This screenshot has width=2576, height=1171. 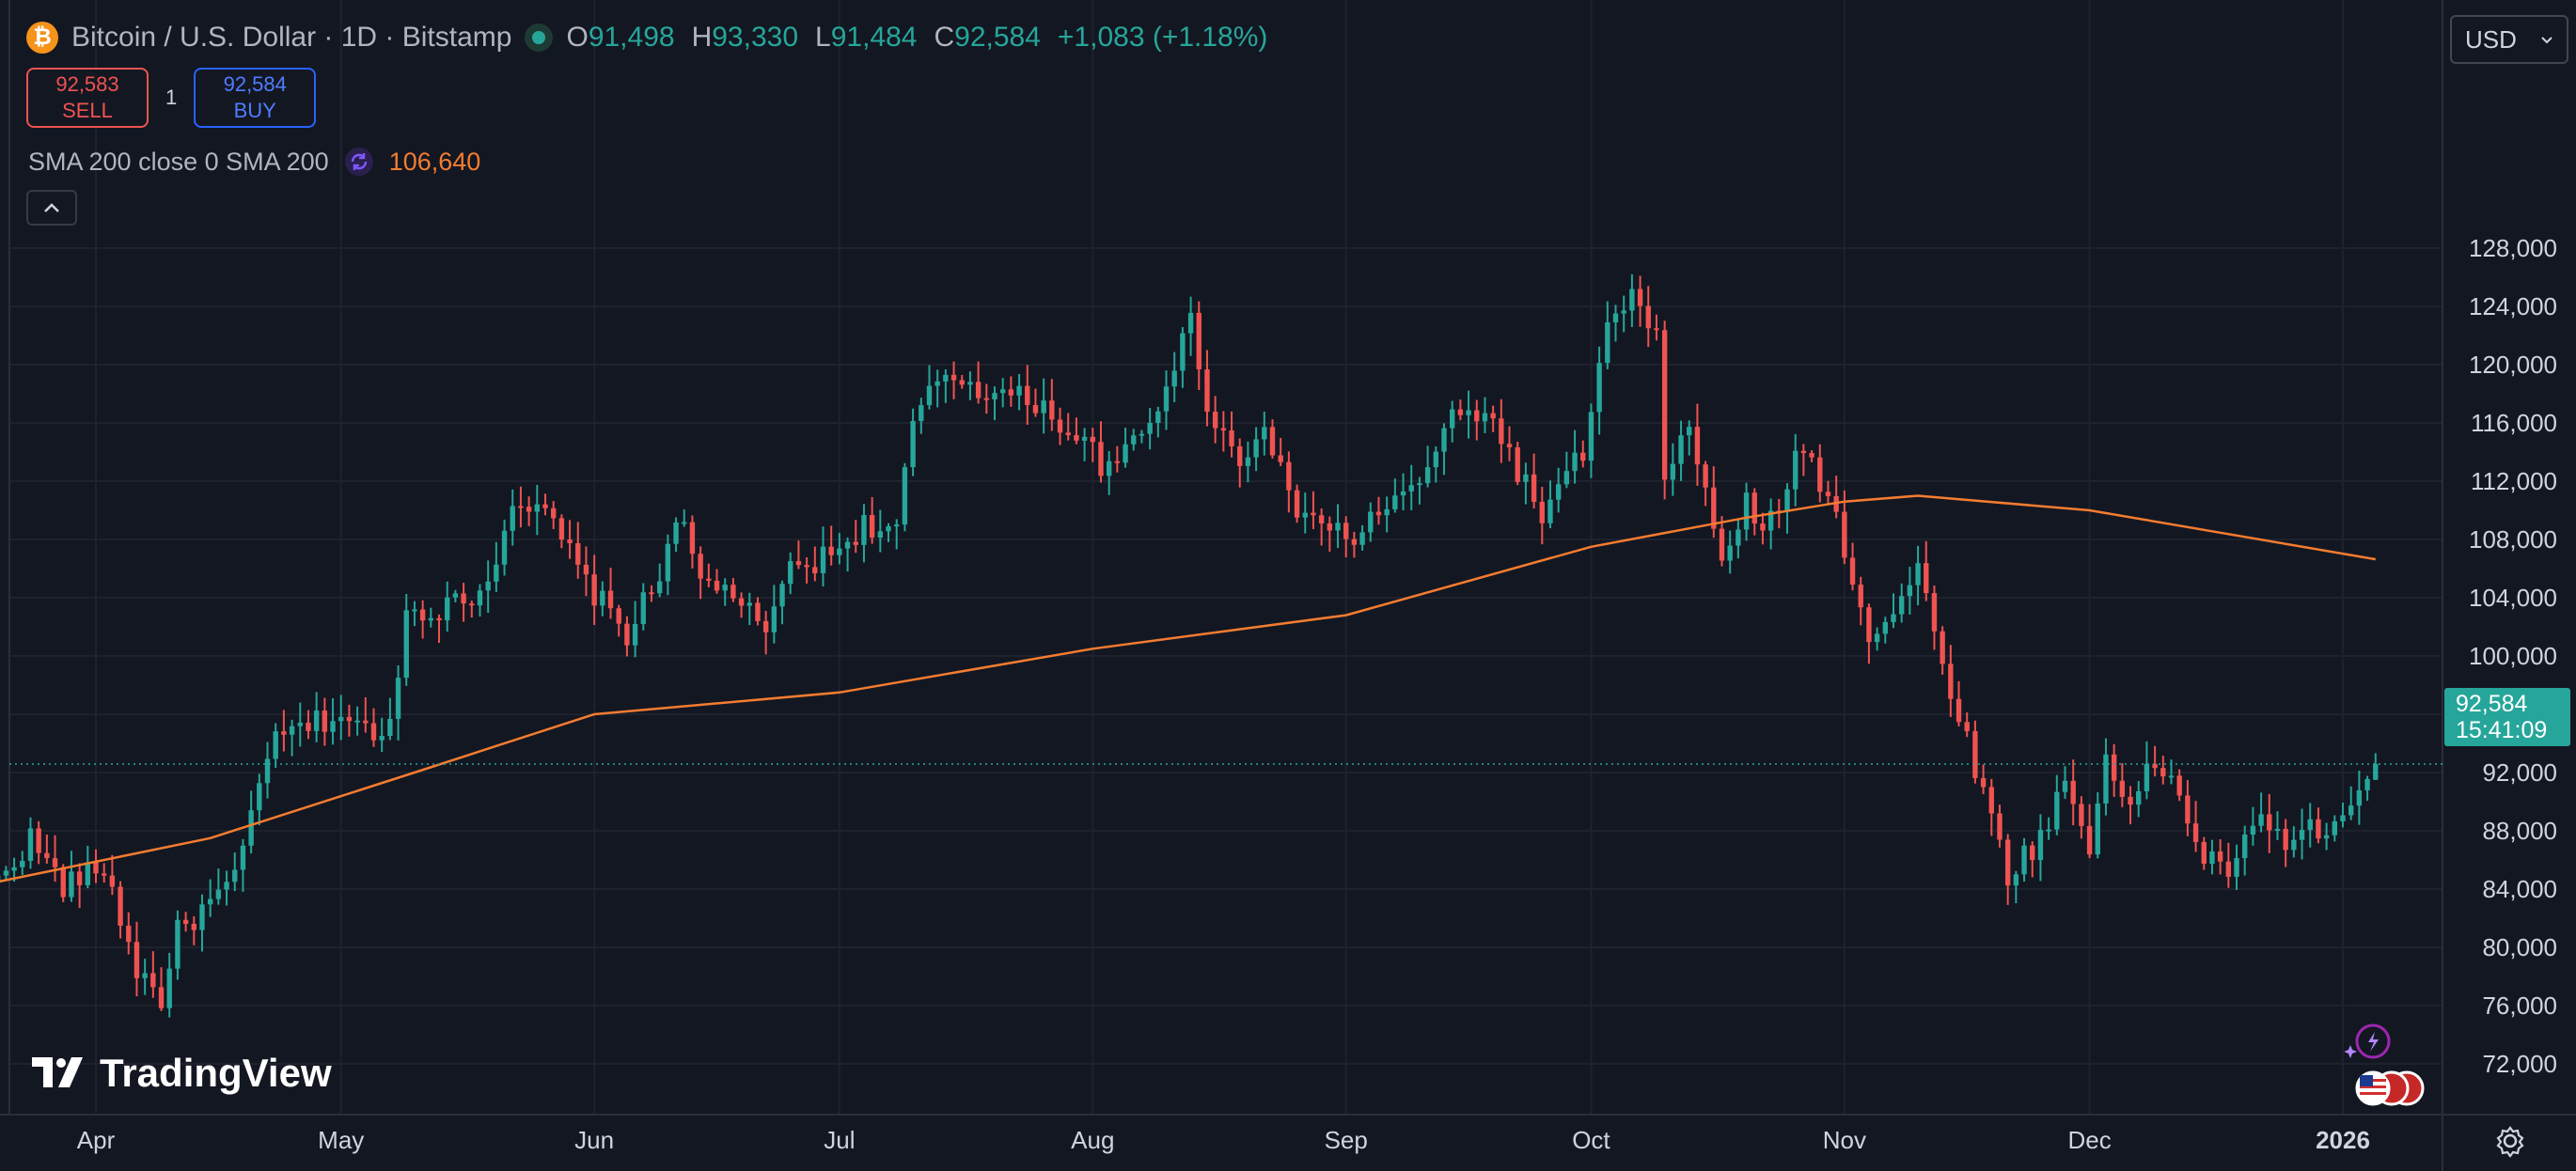 I want to click on gear-icon, so click(x=2510, y=1141).